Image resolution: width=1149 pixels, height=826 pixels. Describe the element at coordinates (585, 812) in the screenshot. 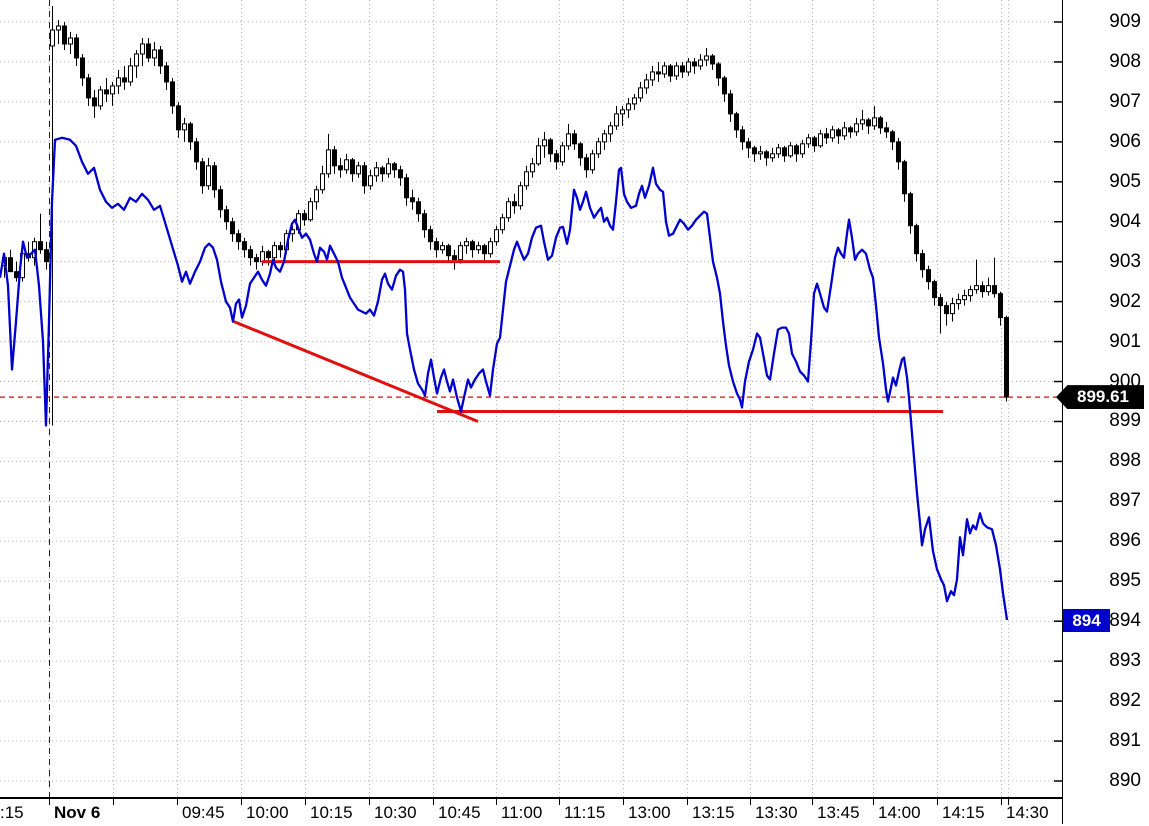

I see `x-axis-label: 11:15` at that location.